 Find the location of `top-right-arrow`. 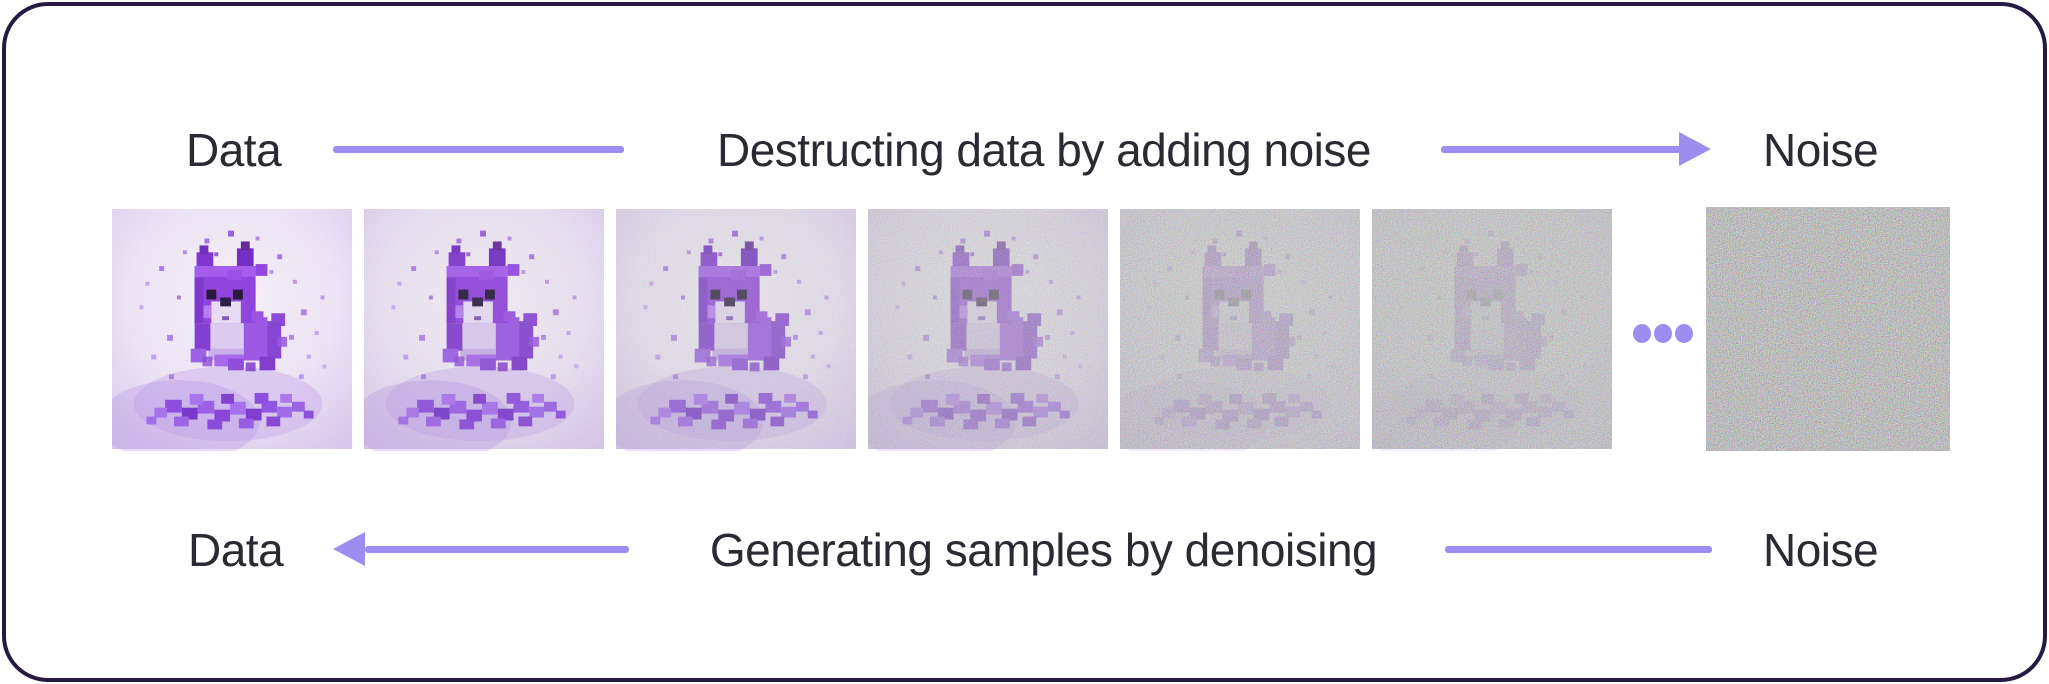

top-right-arrow is located at coordinates (1576, 149).